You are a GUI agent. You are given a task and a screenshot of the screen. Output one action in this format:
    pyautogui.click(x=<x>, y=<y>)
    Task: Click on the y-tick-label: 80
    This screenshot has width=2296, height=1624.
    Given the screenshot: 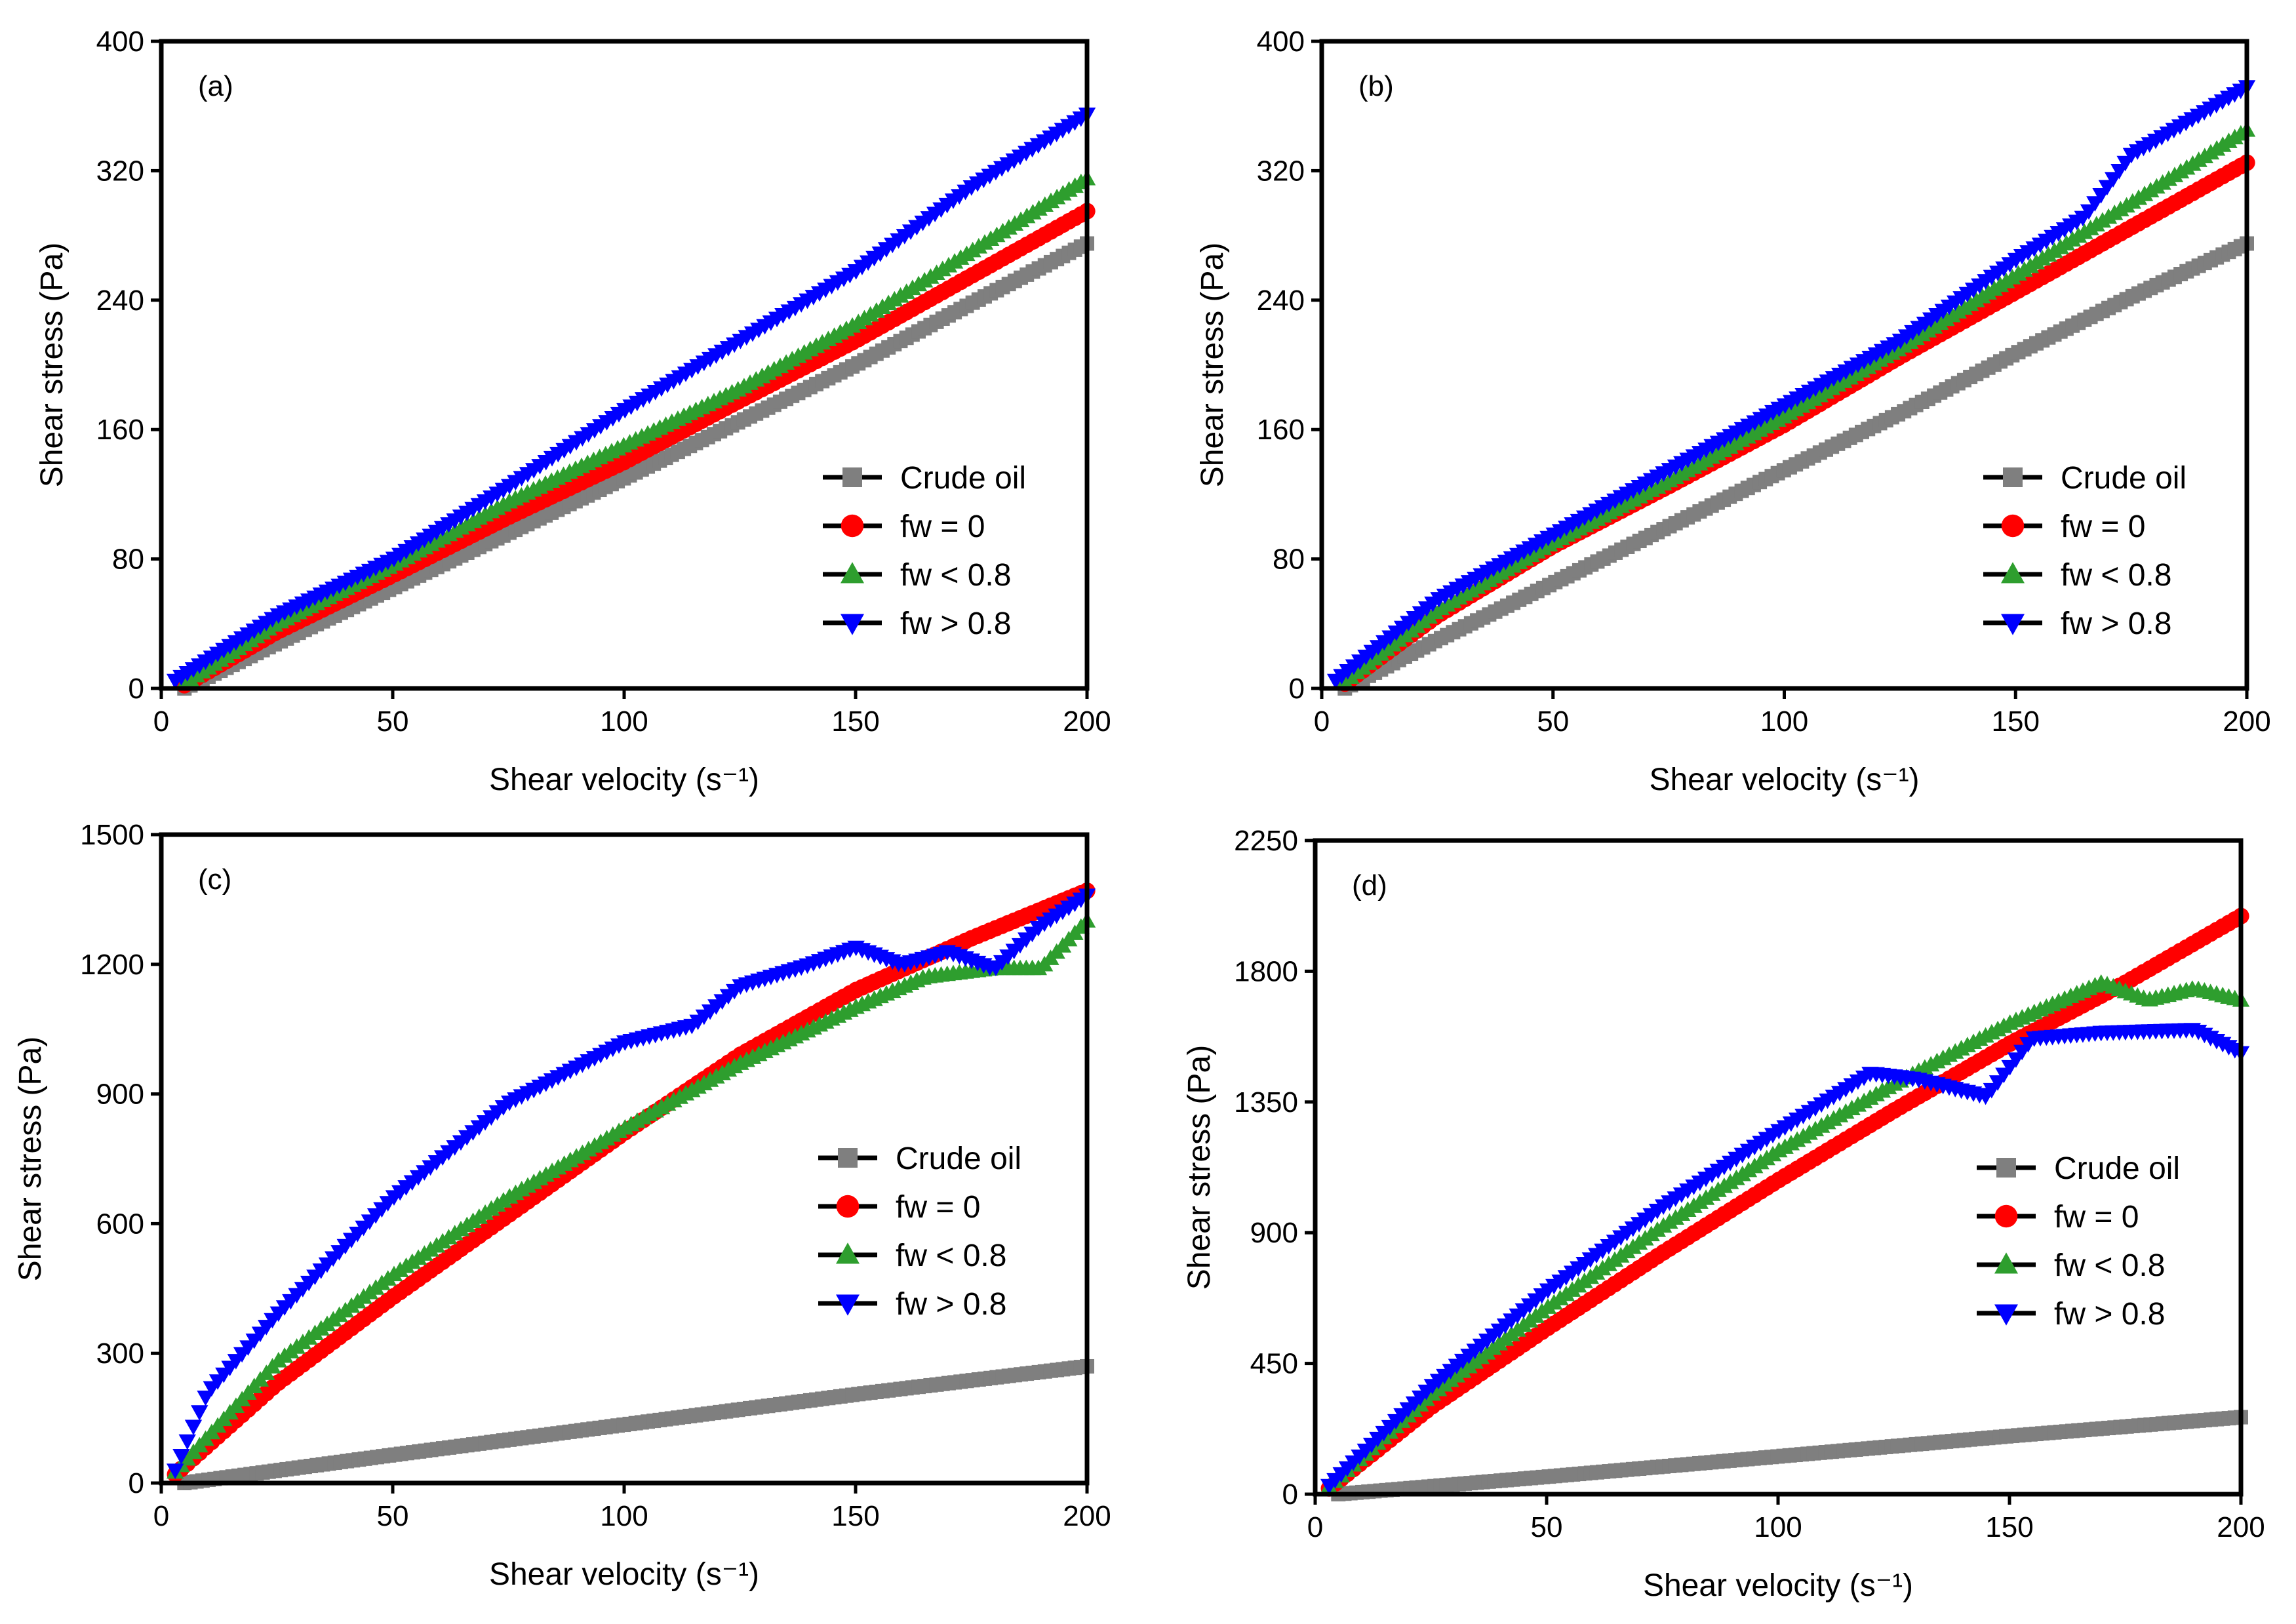 What is the action you would take?
    pyautogui.click(x=1289, y=560)
    